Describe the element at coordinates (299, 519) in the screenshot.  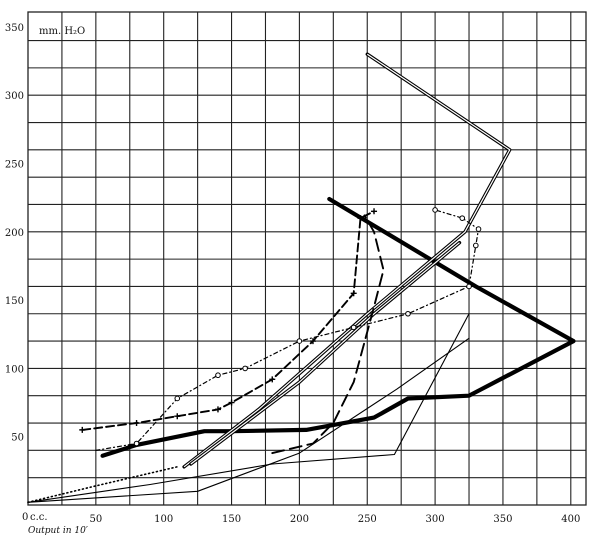
I see `x-tick-label: 200` at that location.